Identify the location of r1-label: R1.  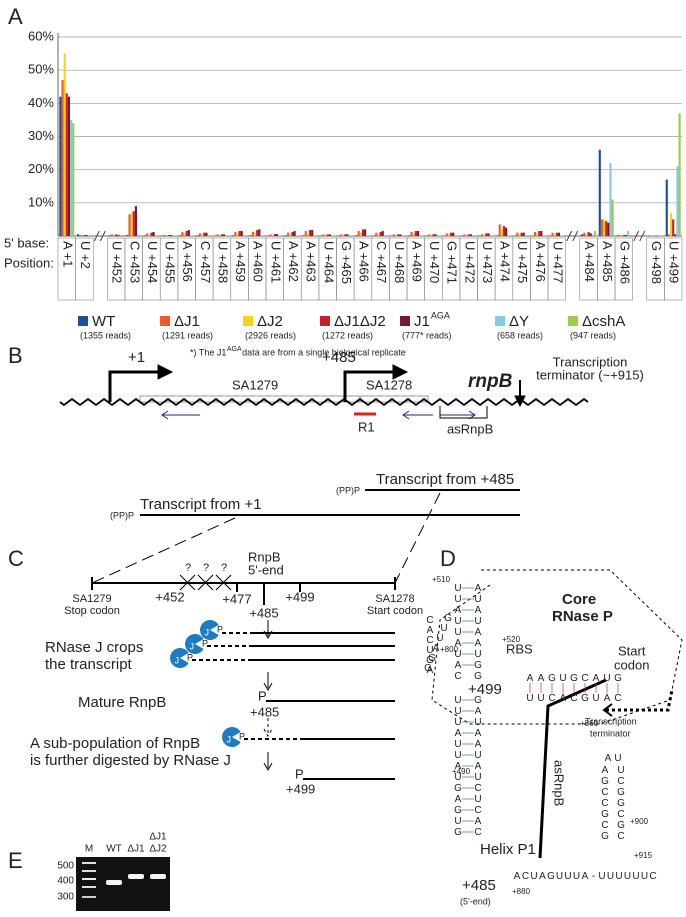
(366, 426).